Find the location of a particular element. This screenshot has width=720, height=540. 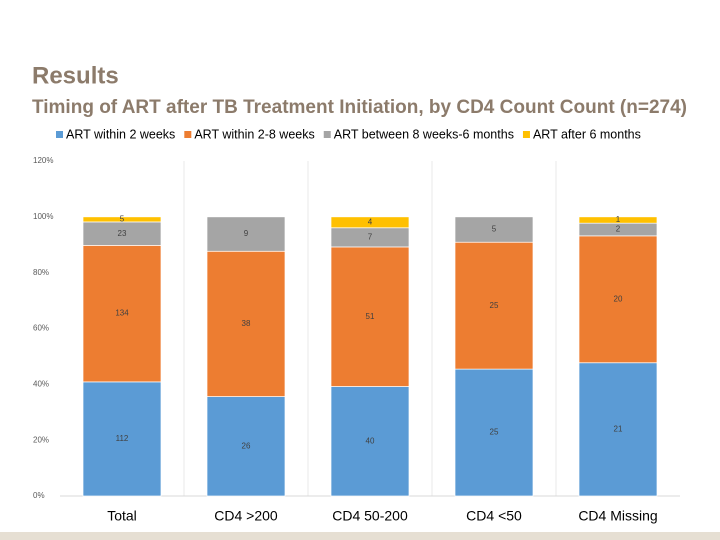

footer-band is located at coordinates (360, 536).